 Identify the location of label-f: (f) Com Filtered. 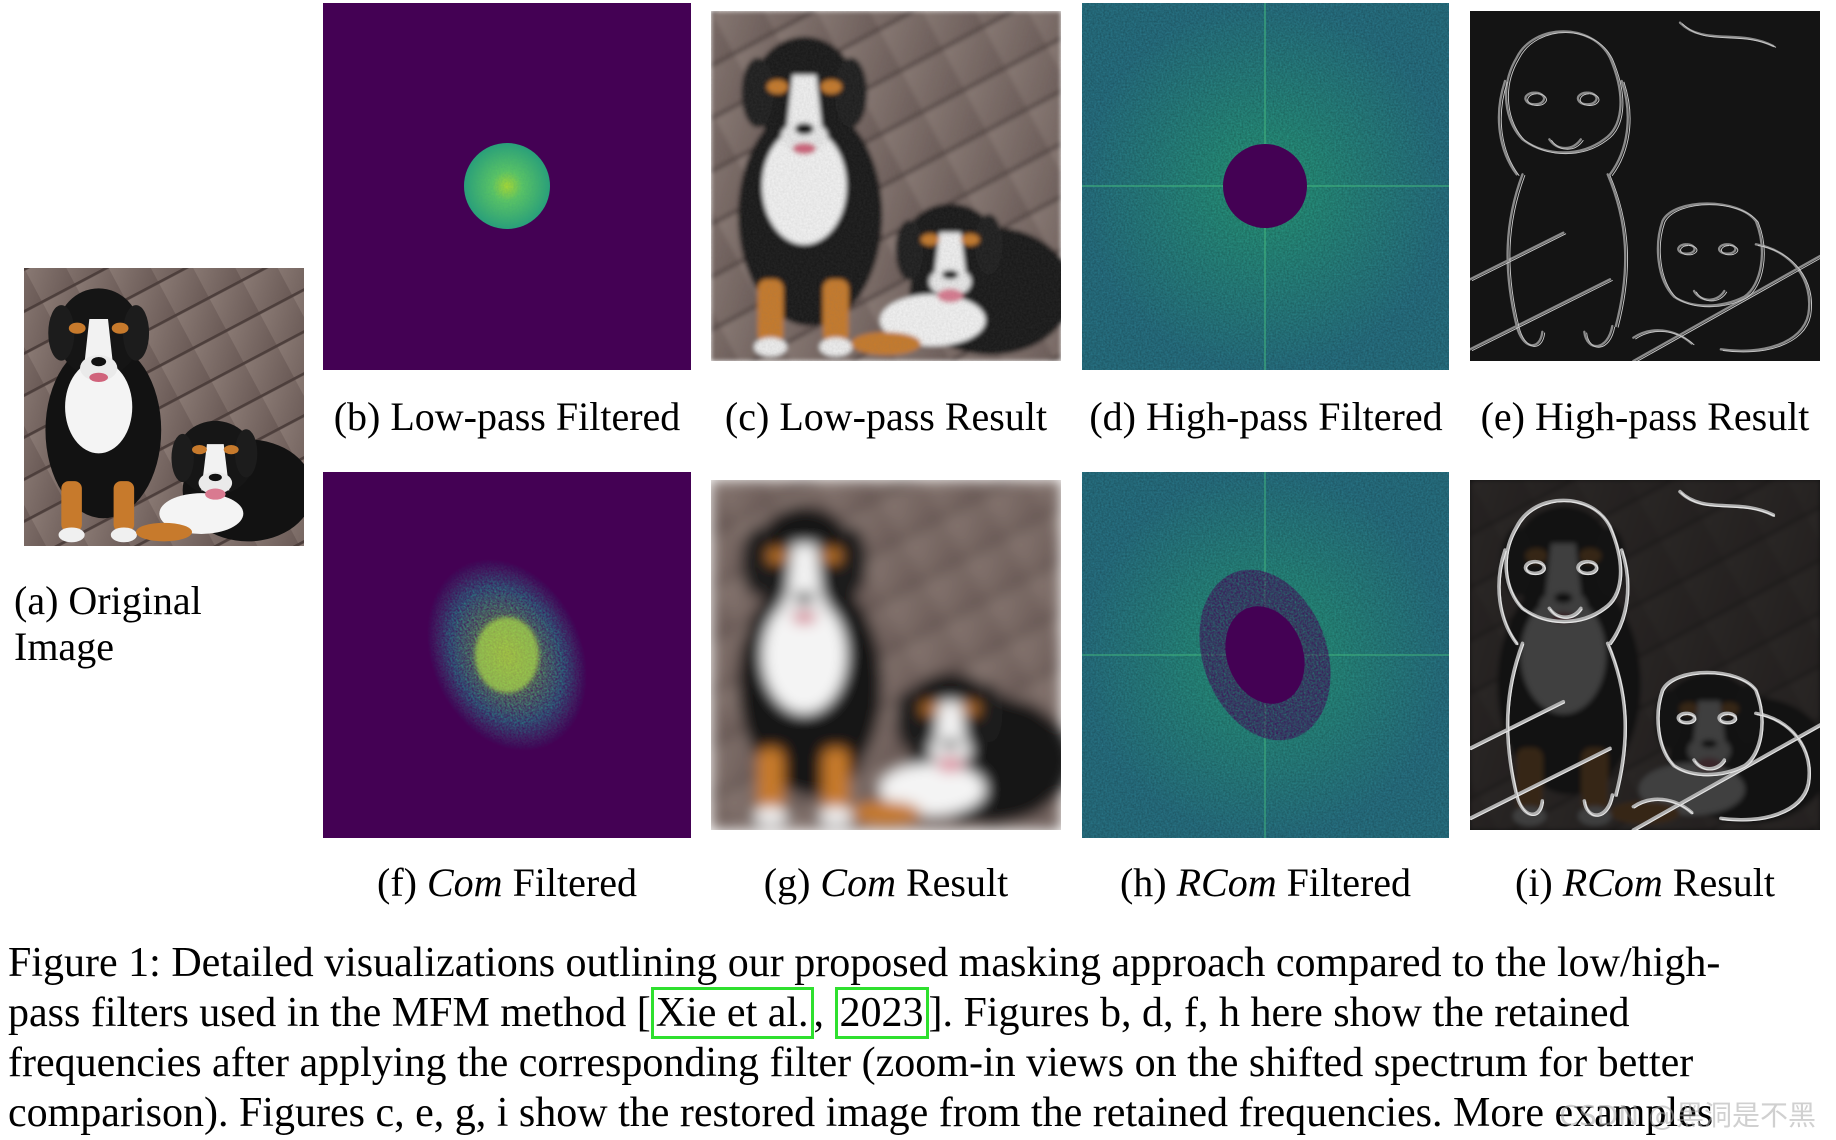
(507, 882).